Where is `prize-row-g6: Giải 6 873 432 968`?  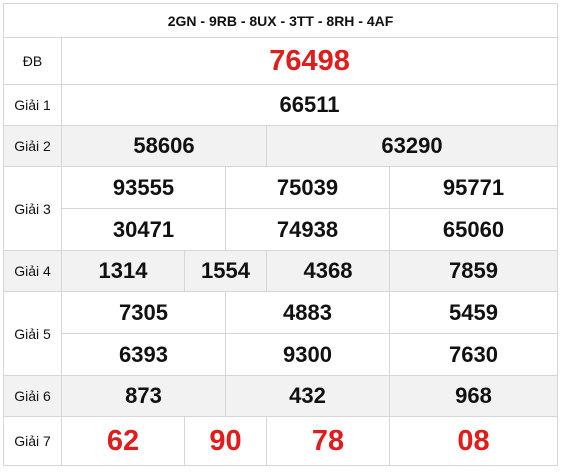 prize-row-g6: Giải 6 873 432 968 is located at coordinates (281, 396).